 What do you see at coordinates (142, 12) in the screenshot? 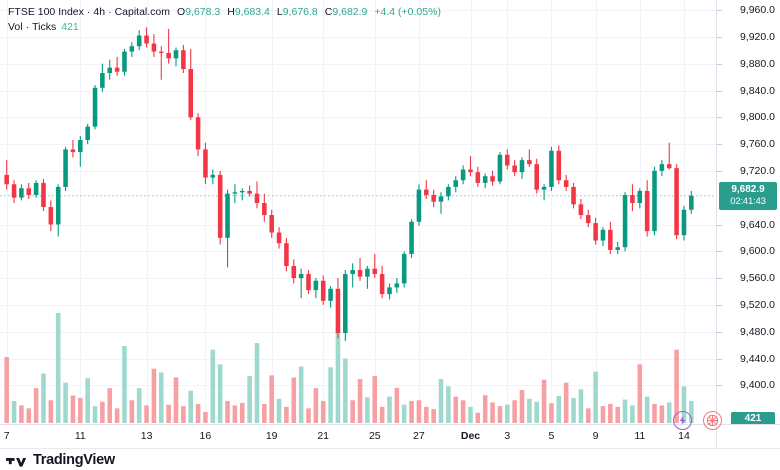
I see `exchange-label: Capital.com` at bounding box center [142, 12].